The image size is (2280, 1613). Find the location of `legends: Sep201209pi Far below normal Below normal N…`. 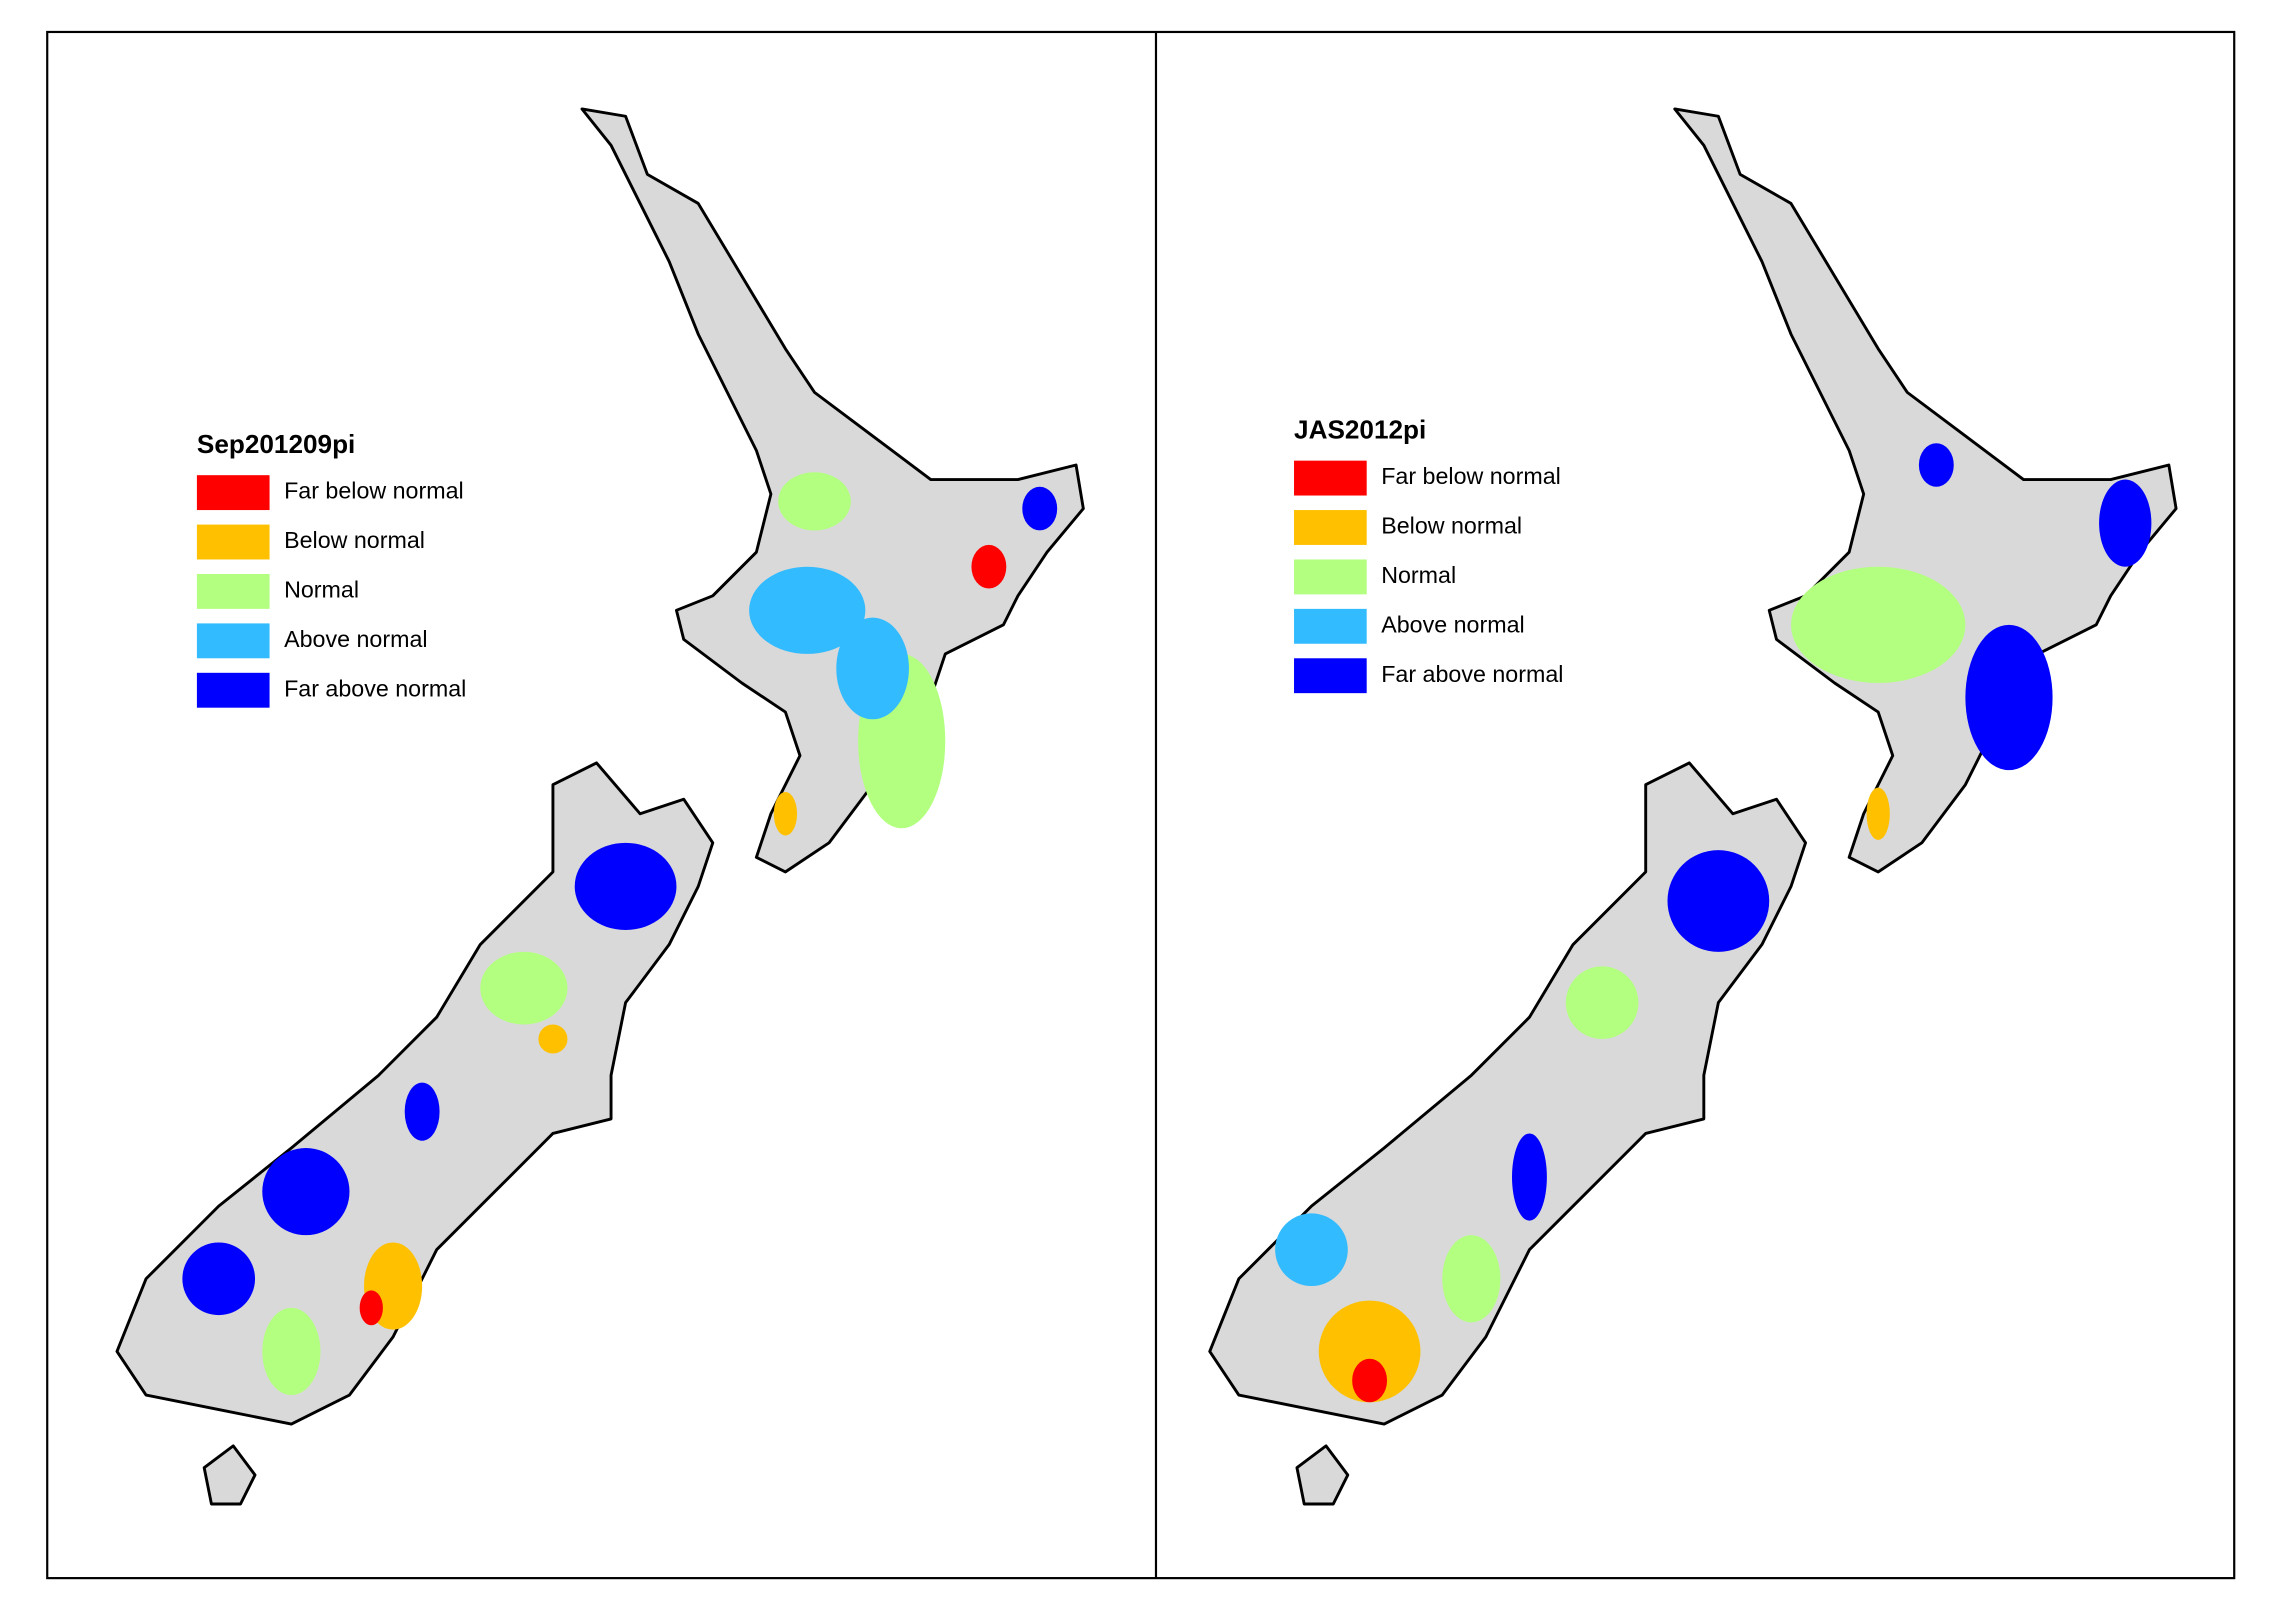

legends: Sep201209pi Far below normal Below normal N… is located at coordinates (879, 561).